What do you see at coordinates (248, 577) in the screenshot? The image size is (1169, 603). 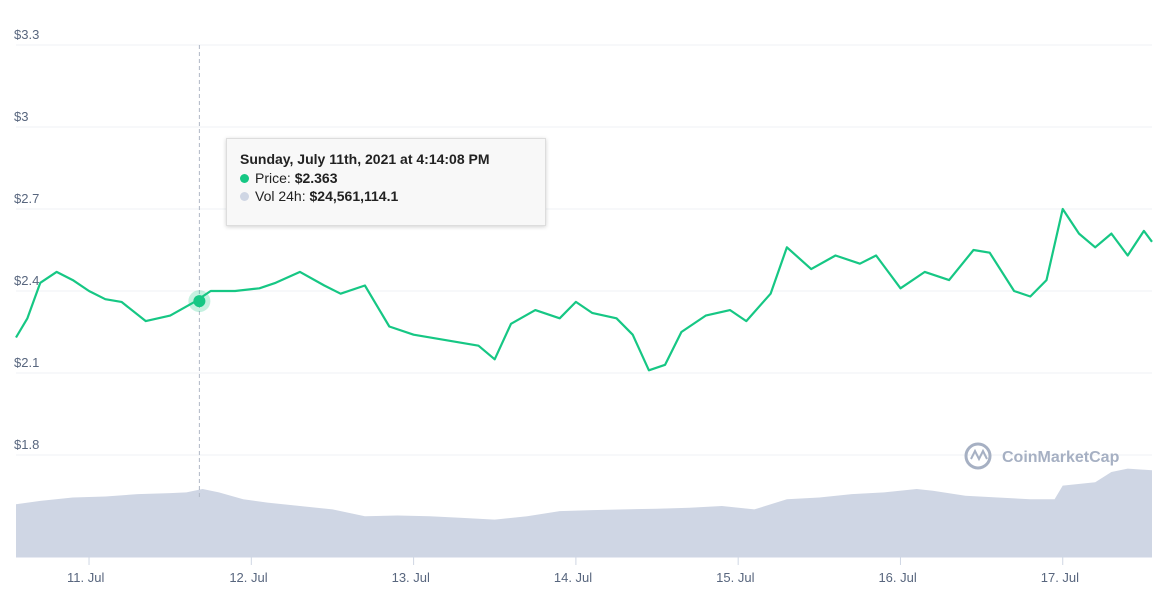 I see `x-tick-label: 12. Jul` at bounding box center [248, 577].